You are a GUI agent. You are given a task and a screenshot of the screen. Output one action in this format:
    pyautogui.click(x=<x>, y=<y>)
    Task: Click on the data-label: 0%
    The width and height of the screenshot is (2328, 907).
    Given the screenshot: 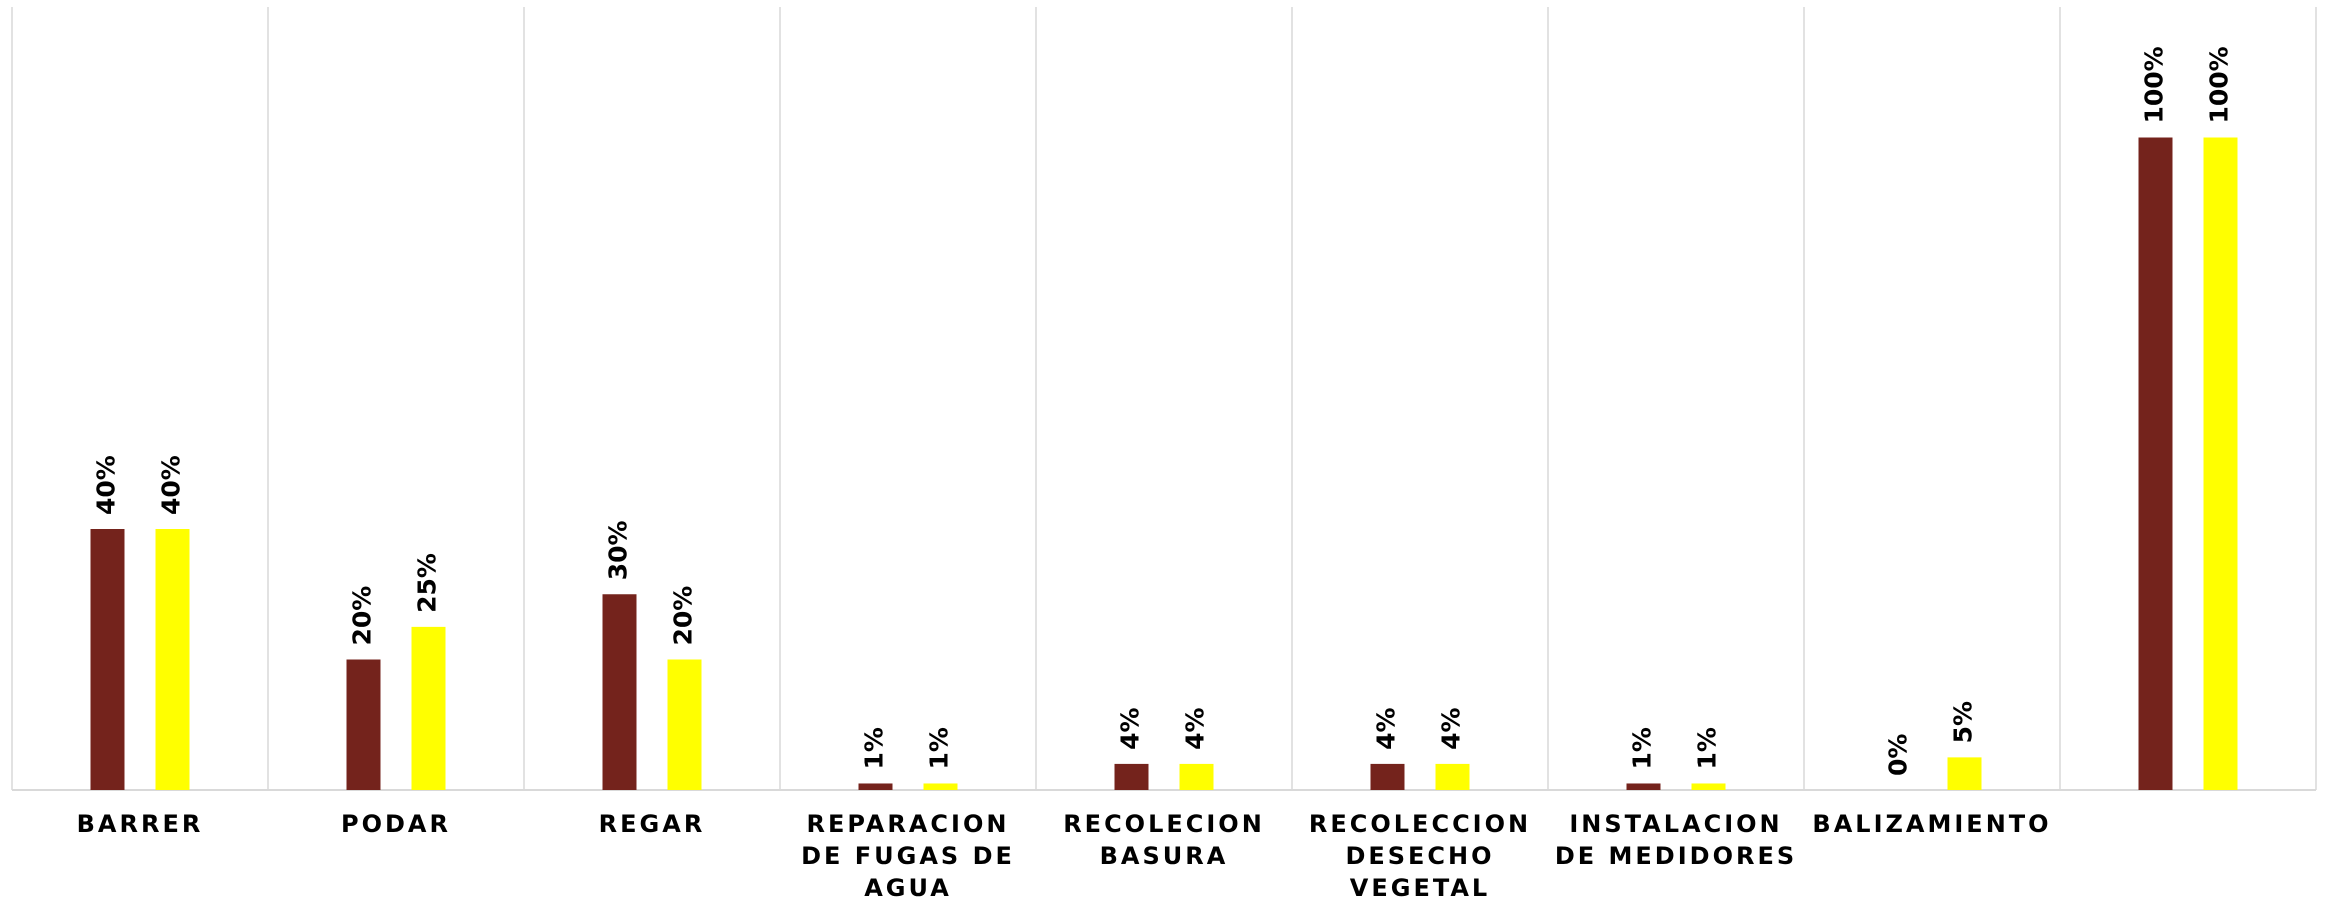 What is the action you would take?
    pyautogui.click(x=1898, y=755)
    